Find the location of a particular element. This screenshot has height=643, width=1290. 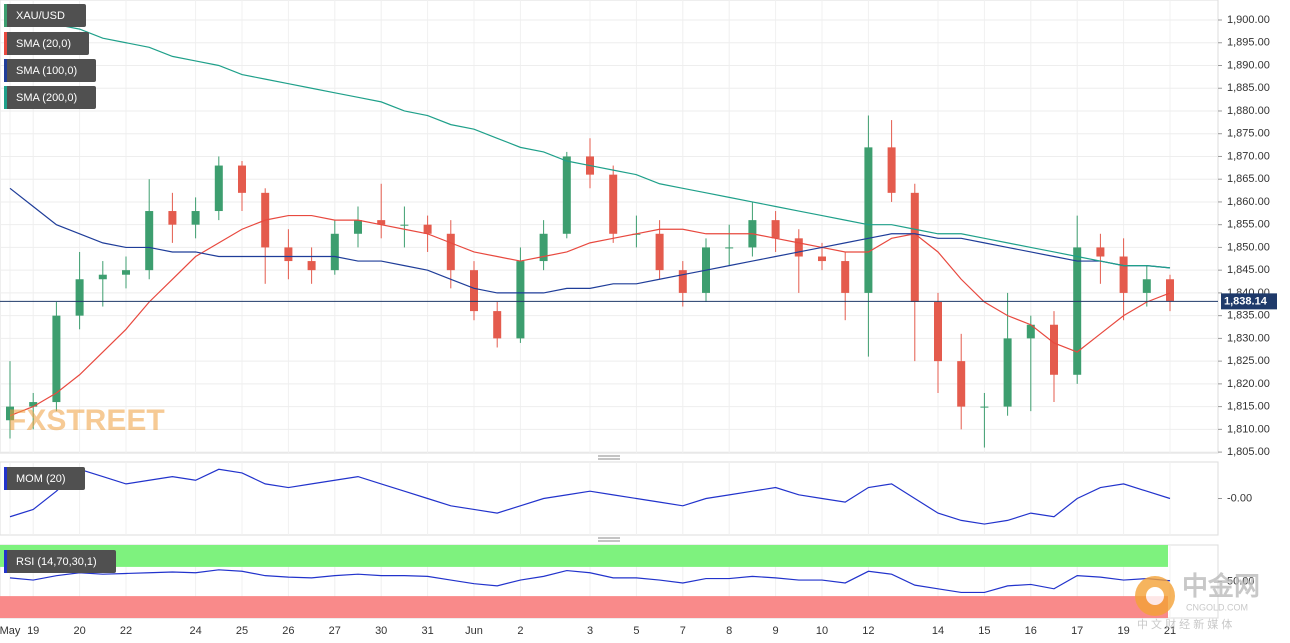

x-tick-label: 17 is located at coordinates (1077, 631).